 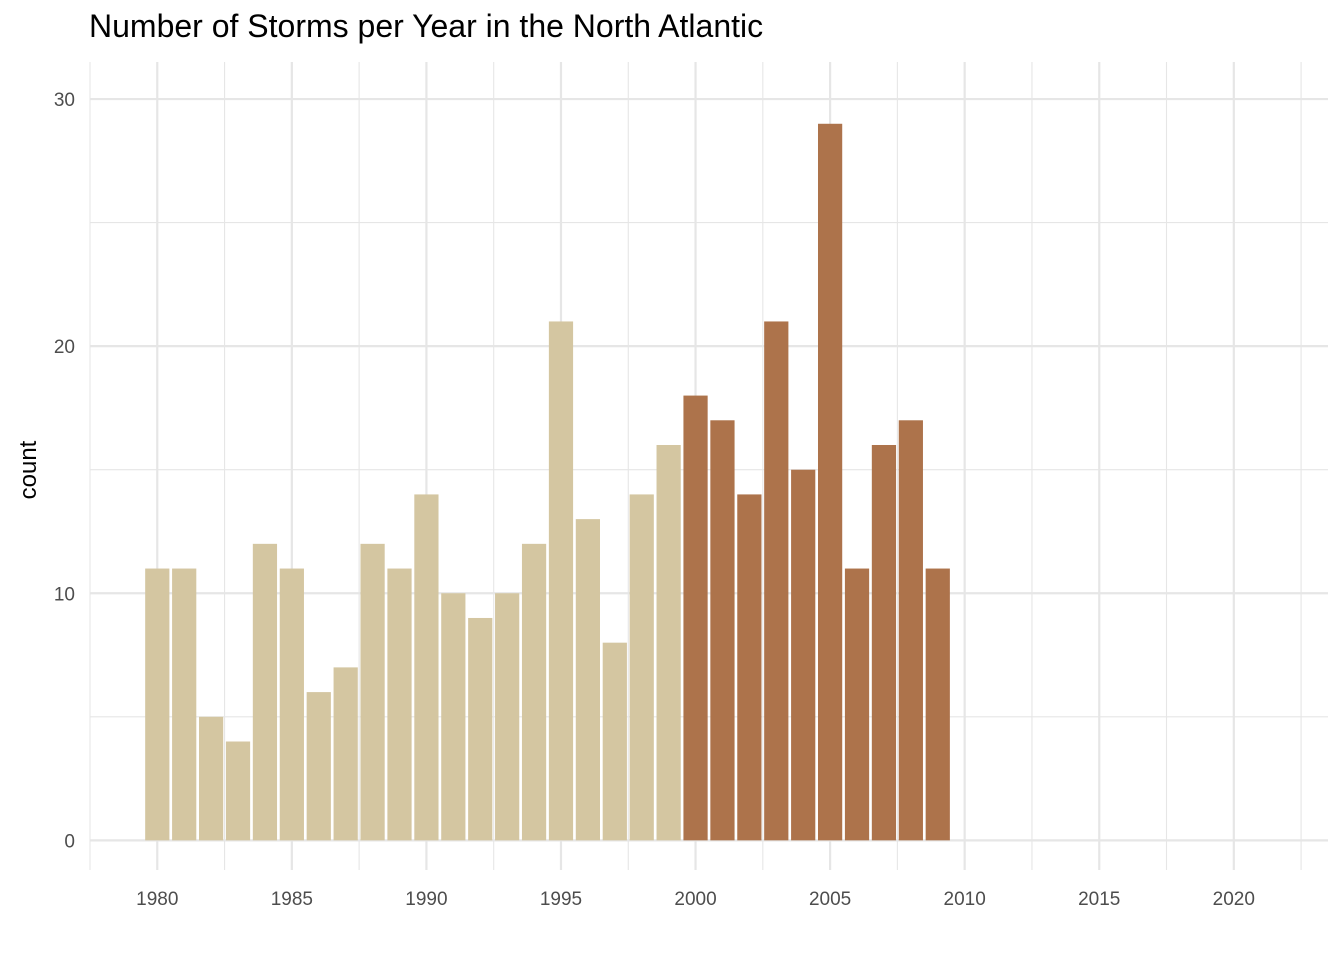 What do you see at coordinates (561, 899) in the screenshot?
I see `x-tick-label: 1995` at bounding box center [561, 899].